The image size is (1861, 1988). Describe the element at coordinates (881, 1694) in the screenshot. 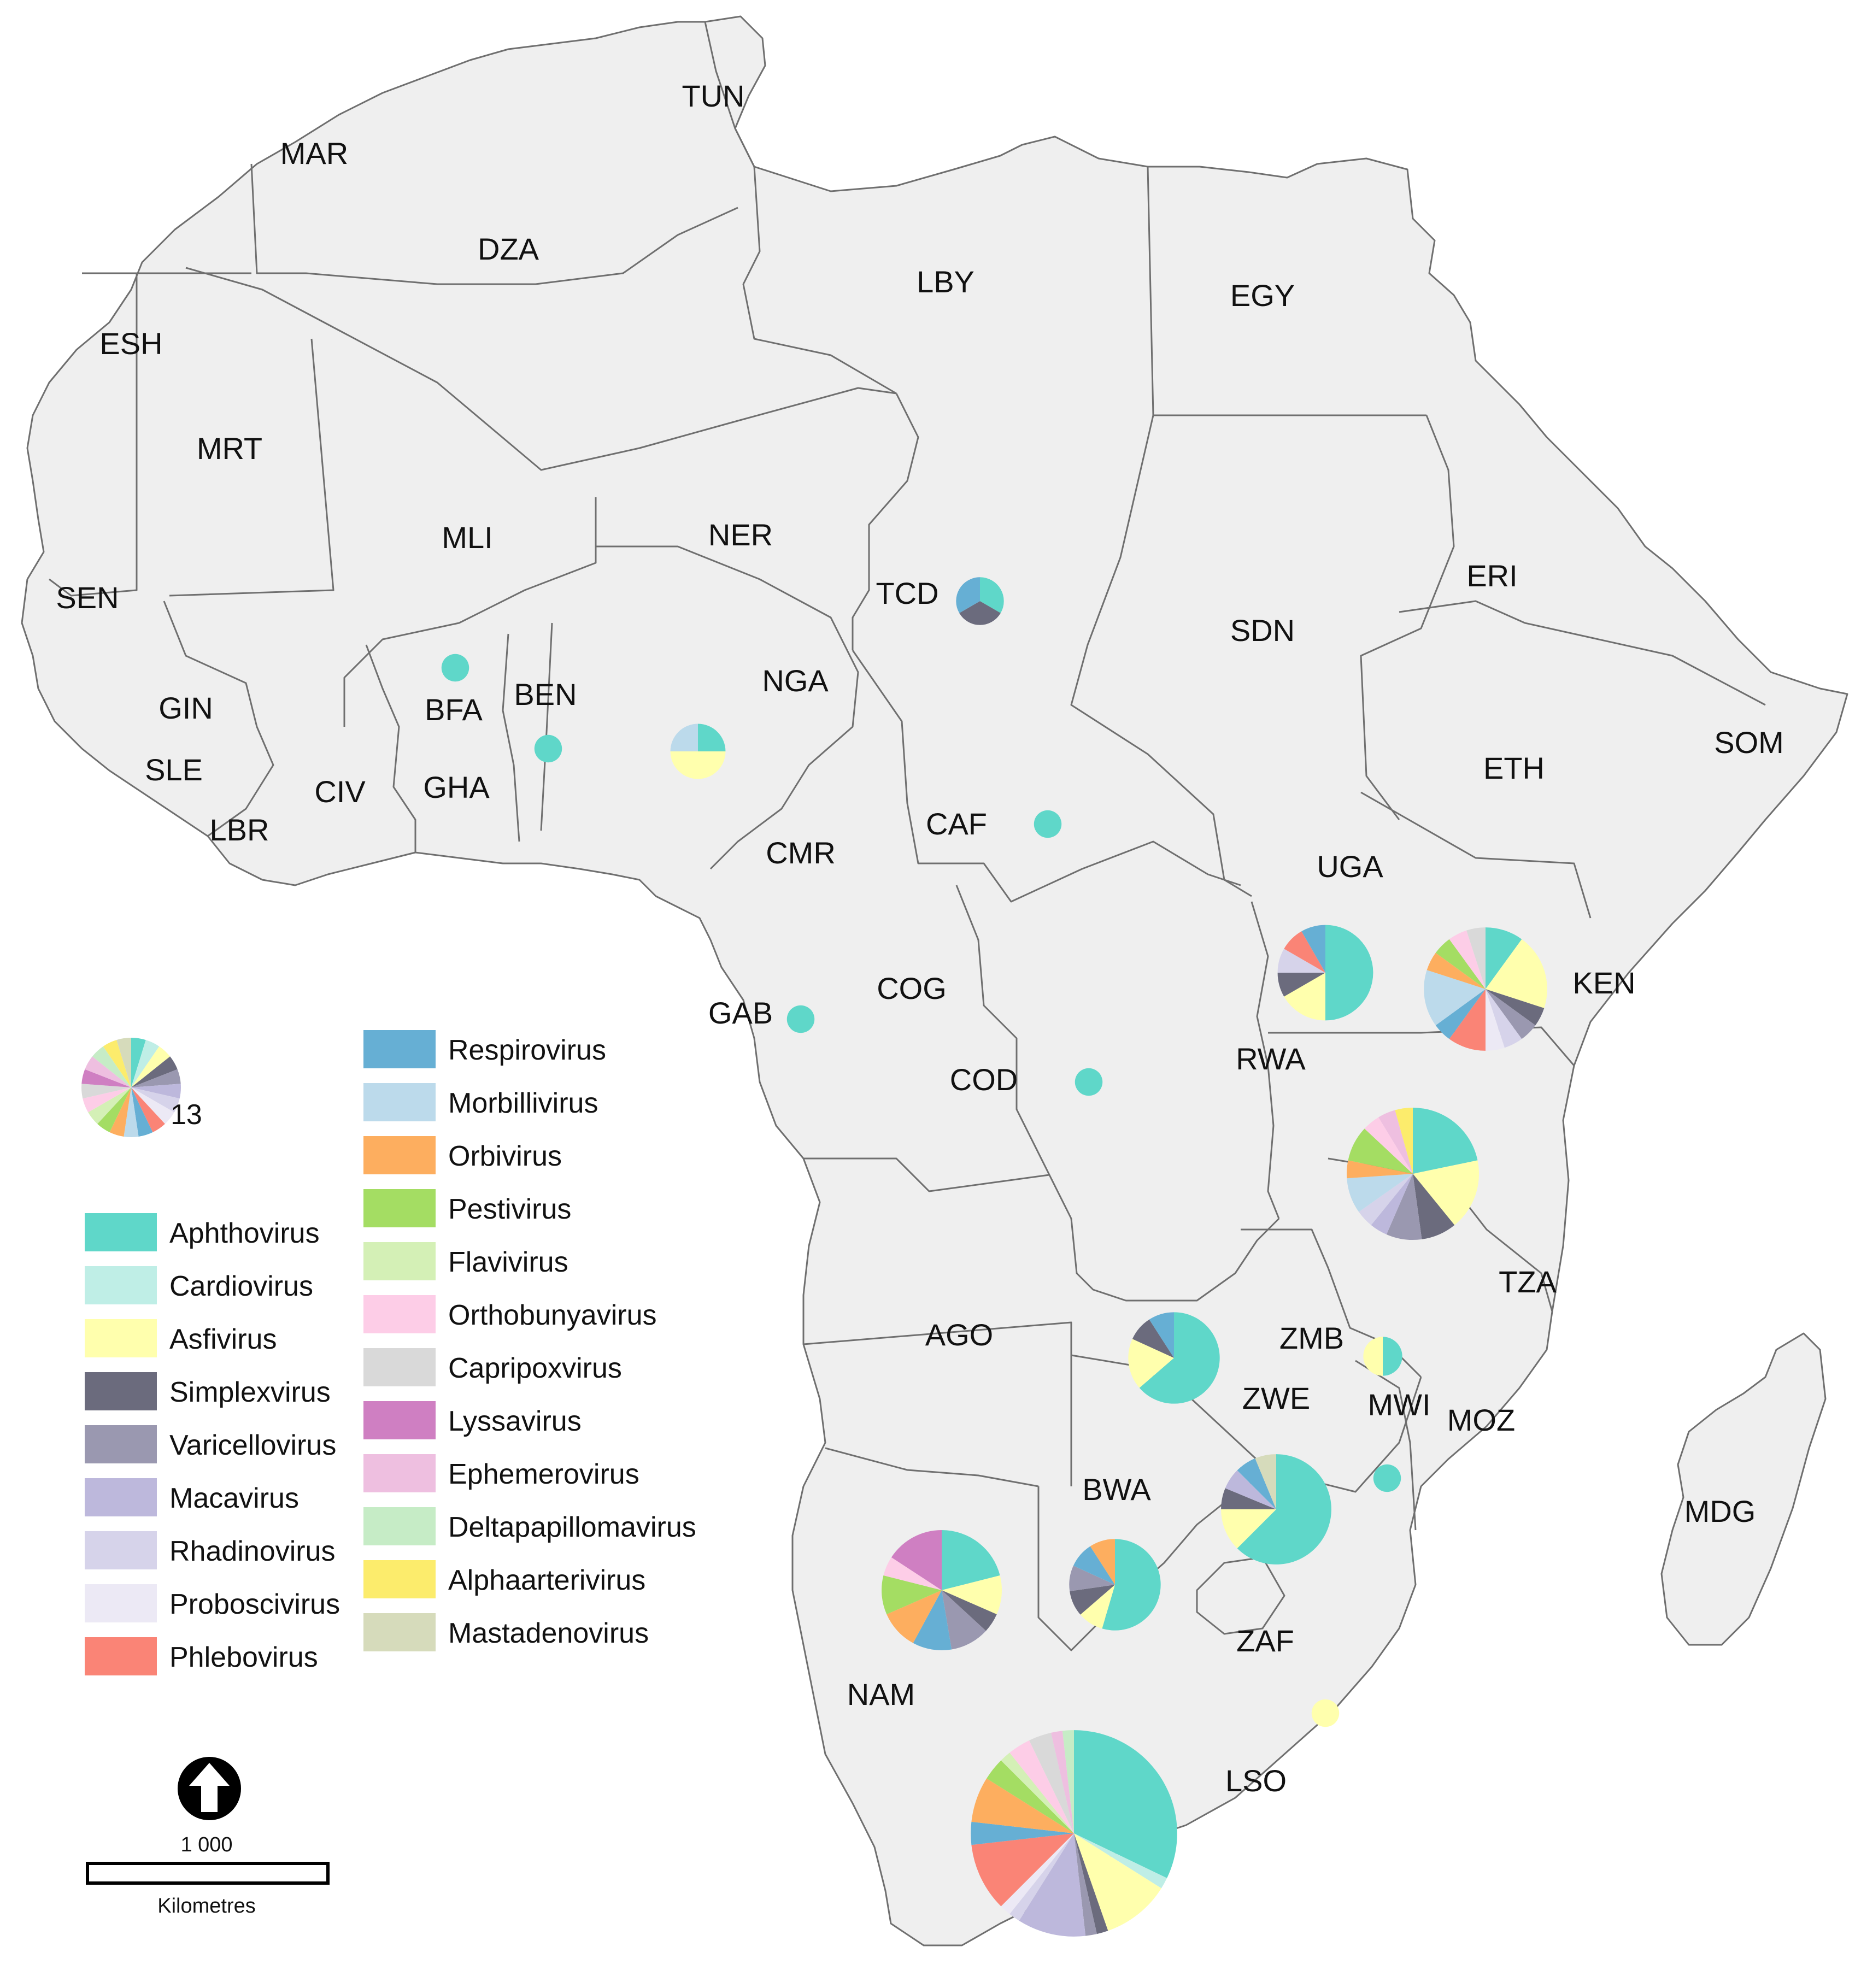

I see `country-label-nam: NAM` at that location.